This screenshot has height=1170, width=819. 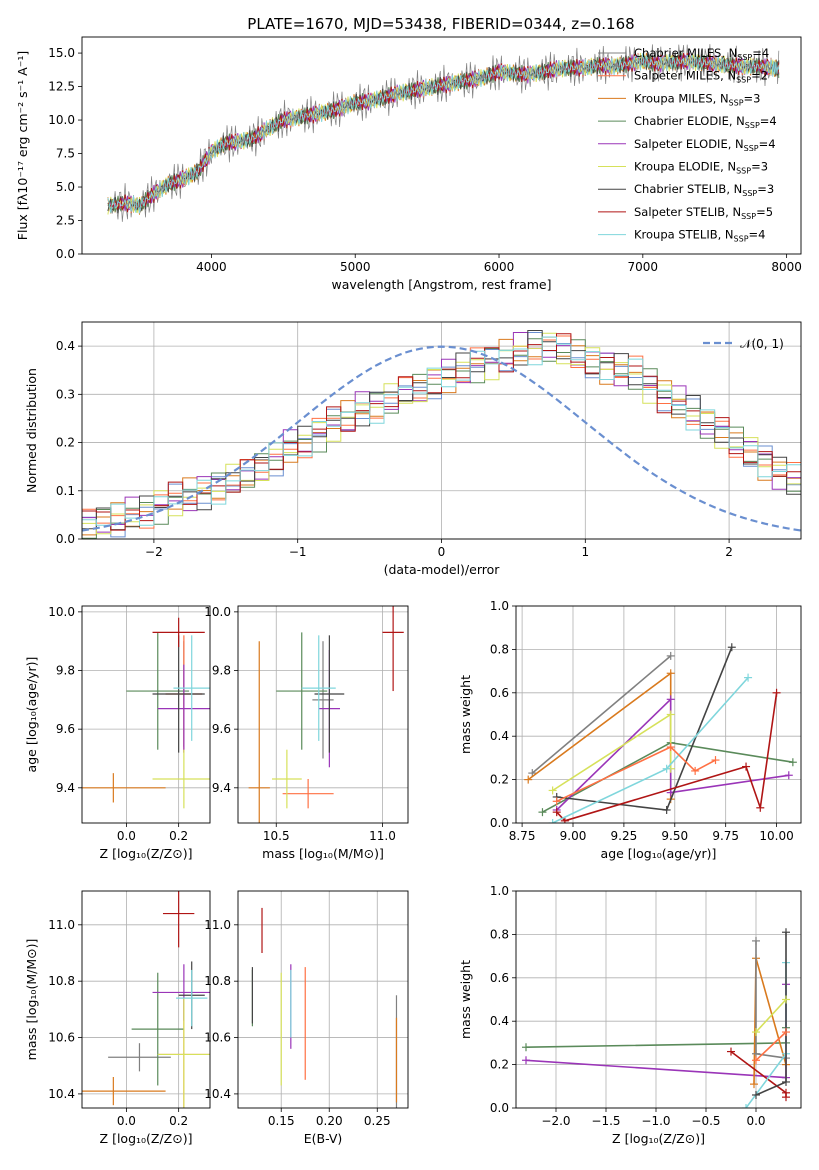 I want to click on legend-label: Chabrier MILES, NSSP=4, so click(x=701, y=54).